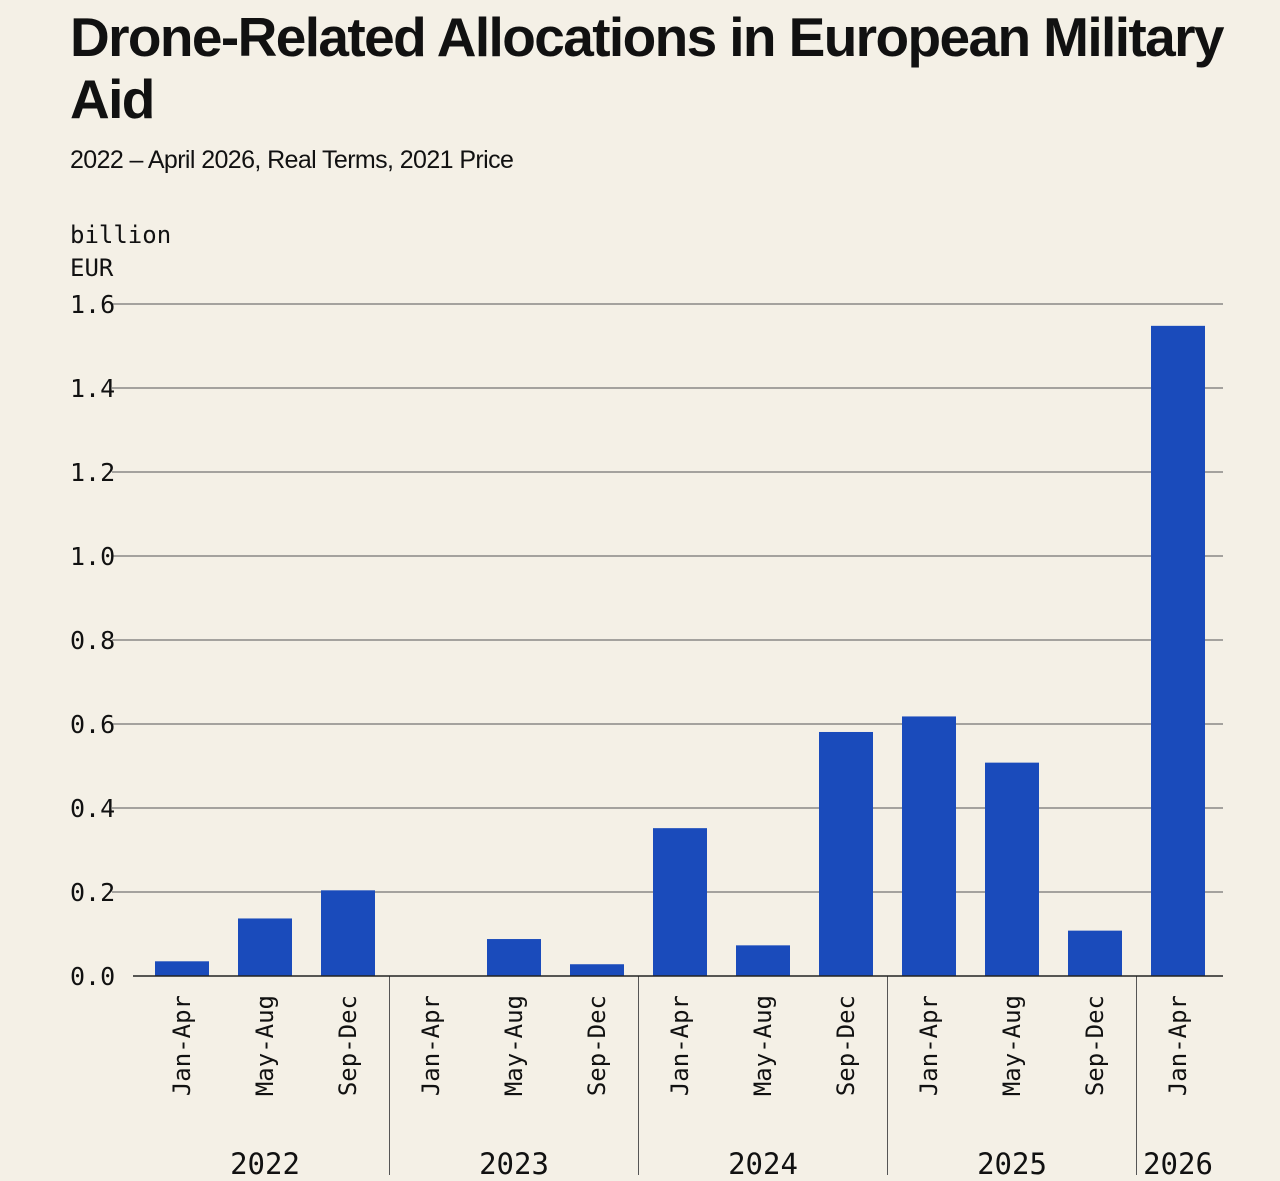  Describe the element at coordinates (92, 388) in the screenshot. I see `y-tick-label: 1.4` at that location.